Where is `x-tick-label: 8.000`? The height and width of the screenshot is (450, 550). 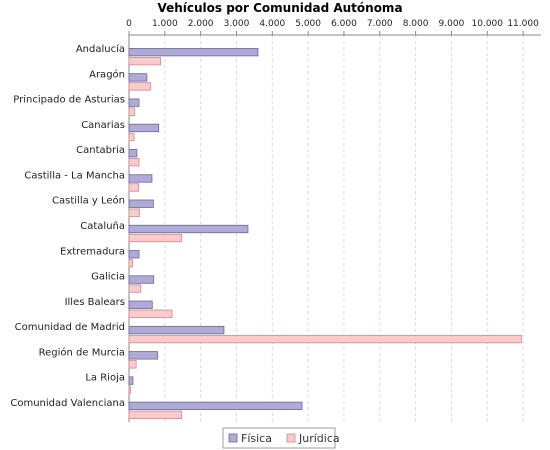
x-tick-label: 8.000 is located at coordinates (416, 24).